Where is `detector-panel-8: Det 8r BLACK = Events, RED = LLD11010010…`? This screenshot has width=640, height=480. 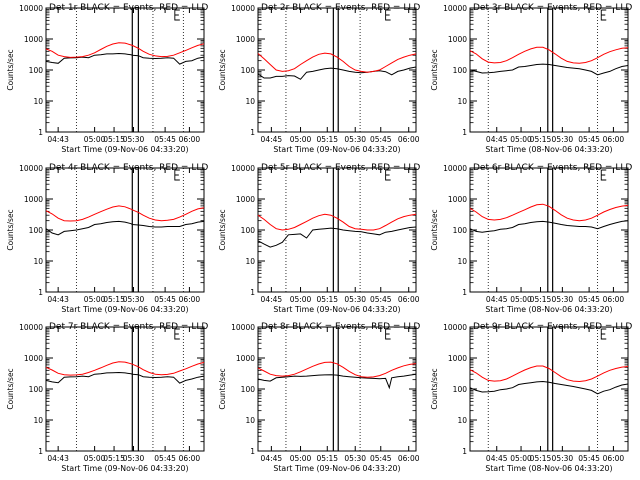
detector-panel-8: Det 8r BLACK = Events, RED = LLD11010010… is located at coordinates (319, 397).